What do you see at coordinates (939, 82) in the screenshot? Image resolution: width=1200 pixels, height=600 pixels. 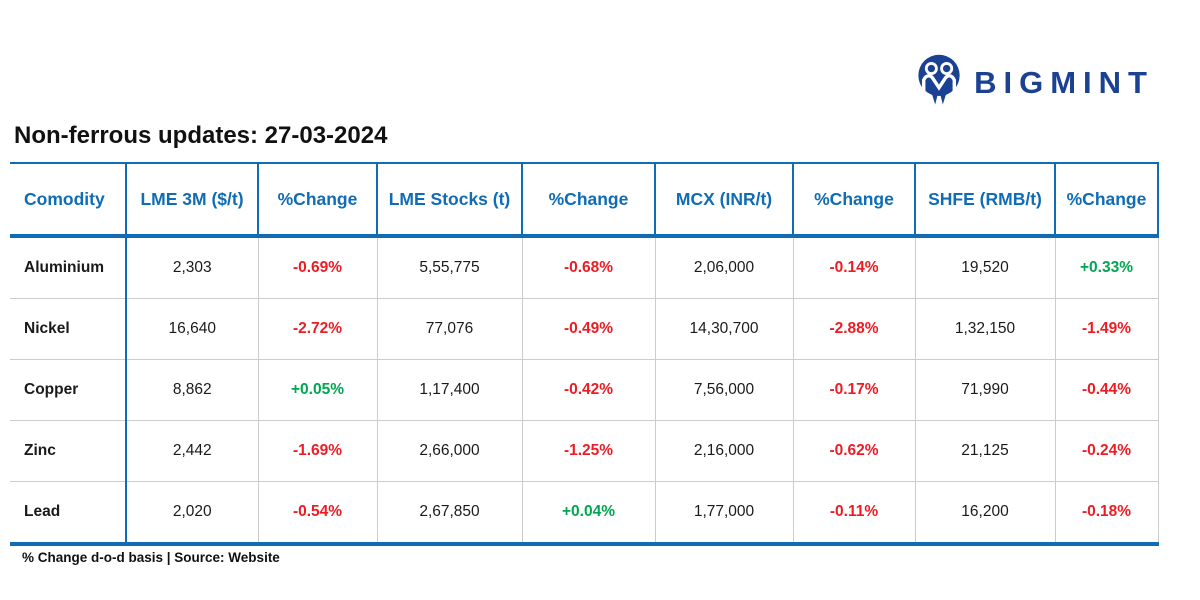 I see `bigmint-logo-icon` at bounding box center [939, 82].